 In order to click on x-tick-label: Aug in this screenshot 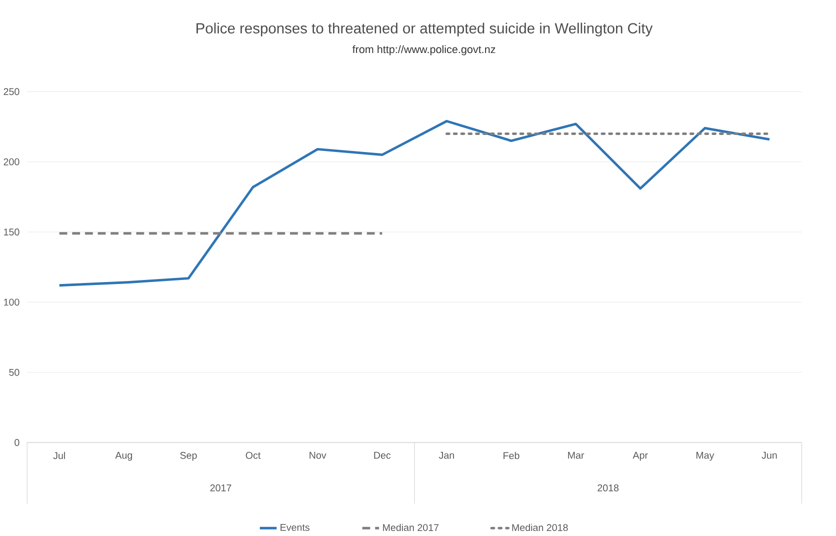, I will do `click(123, 456)`.